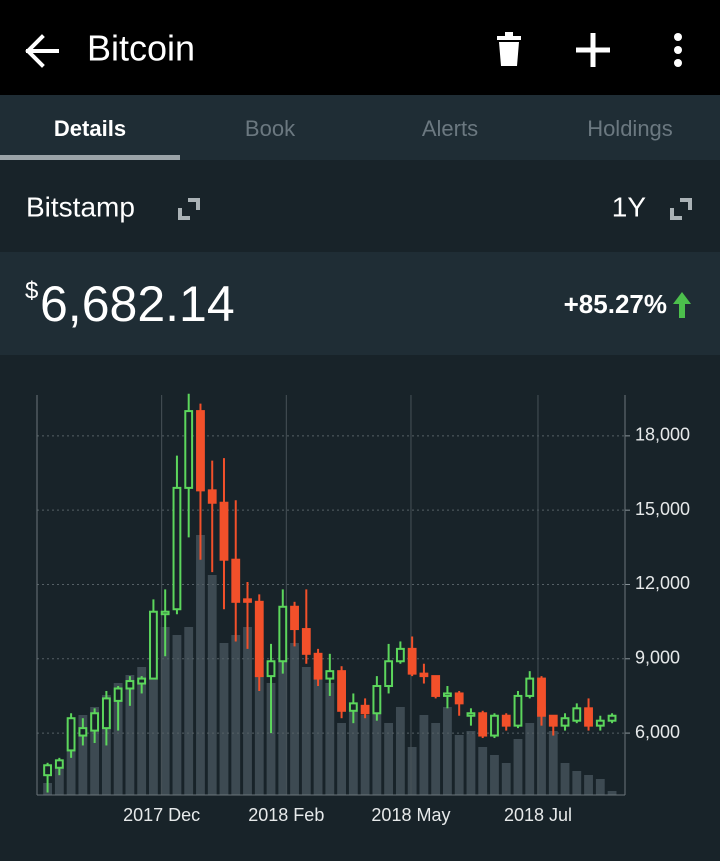  What do you see at coordinates (286, 815) in the screenshot?
I see `x-tick-label: 2018 Feb` at bounding box center [286, 815].